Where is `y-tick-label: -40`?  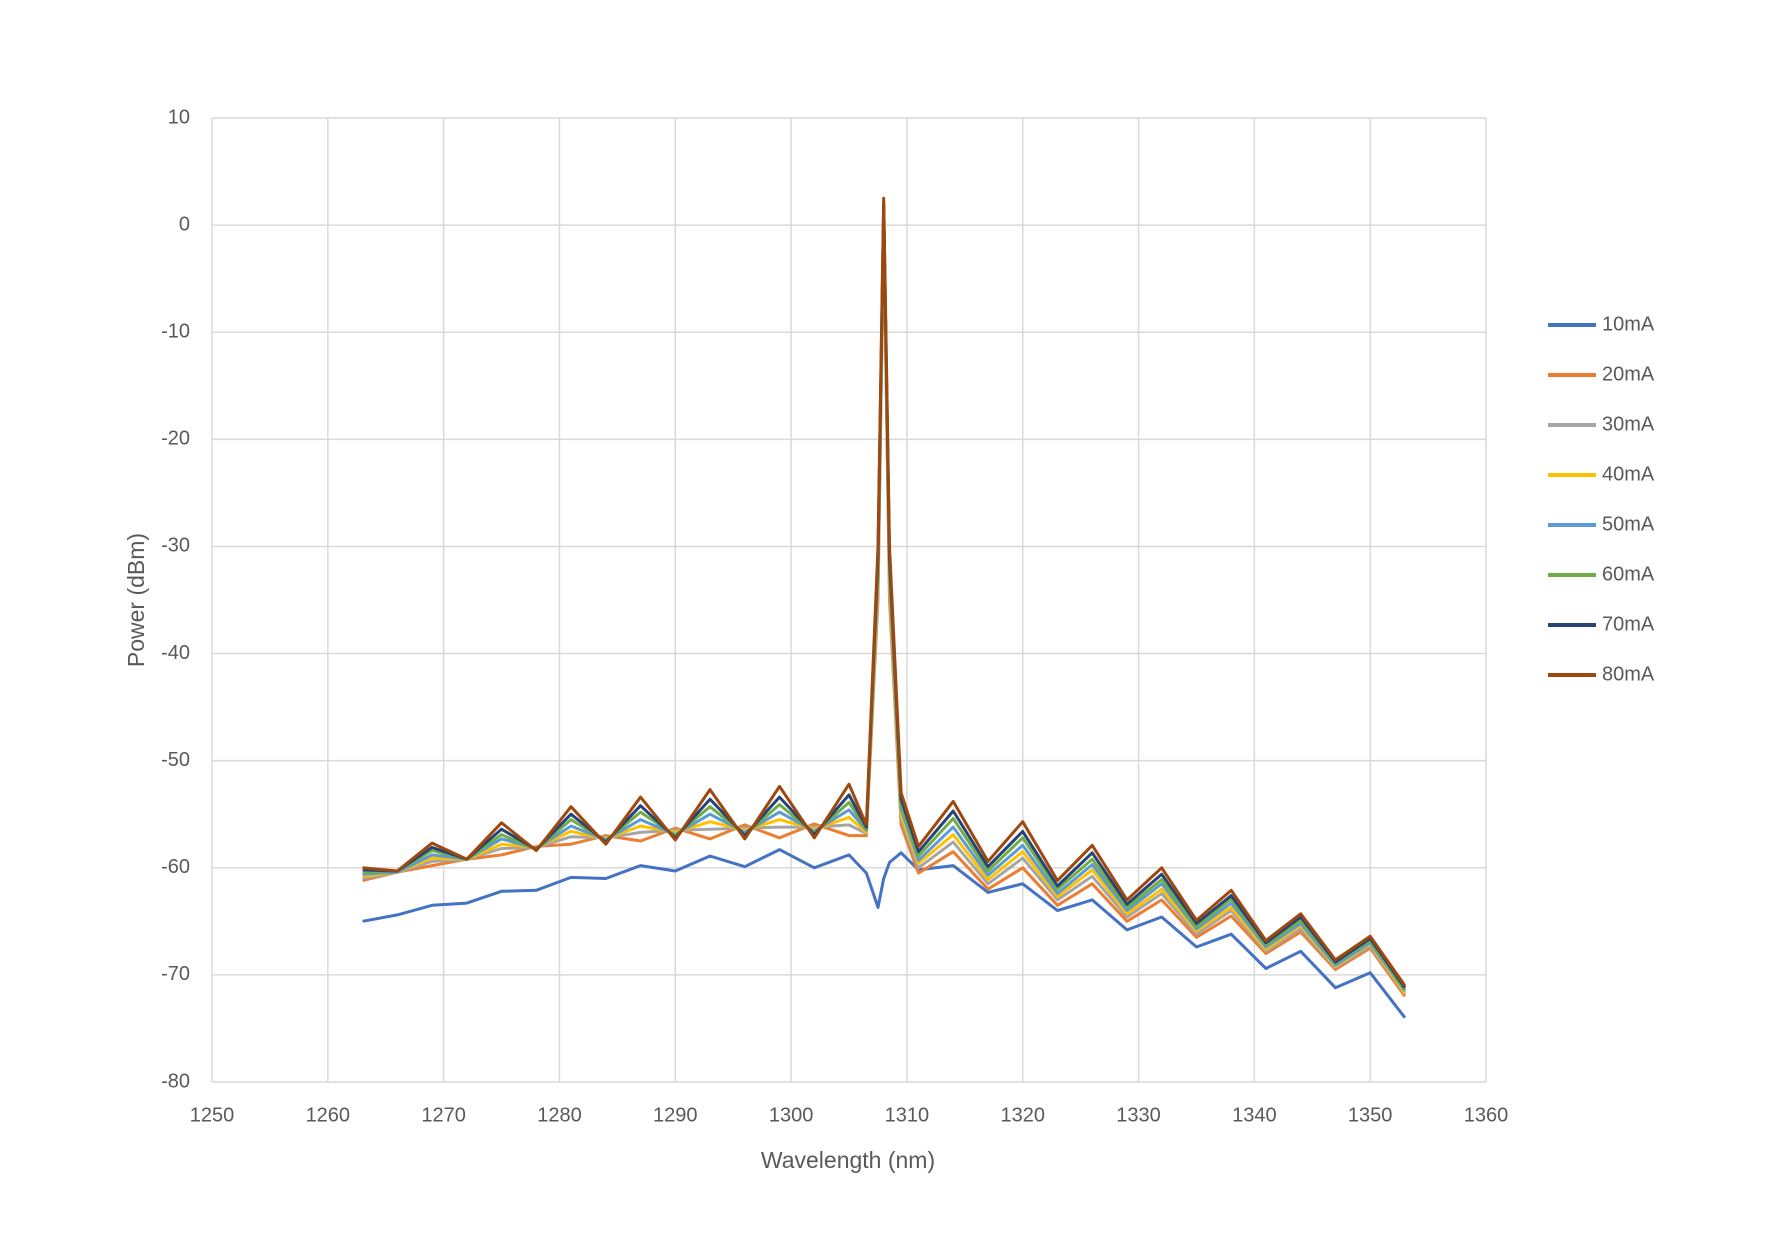
y-tick-label: -40 is located at coordinates (175, 653).